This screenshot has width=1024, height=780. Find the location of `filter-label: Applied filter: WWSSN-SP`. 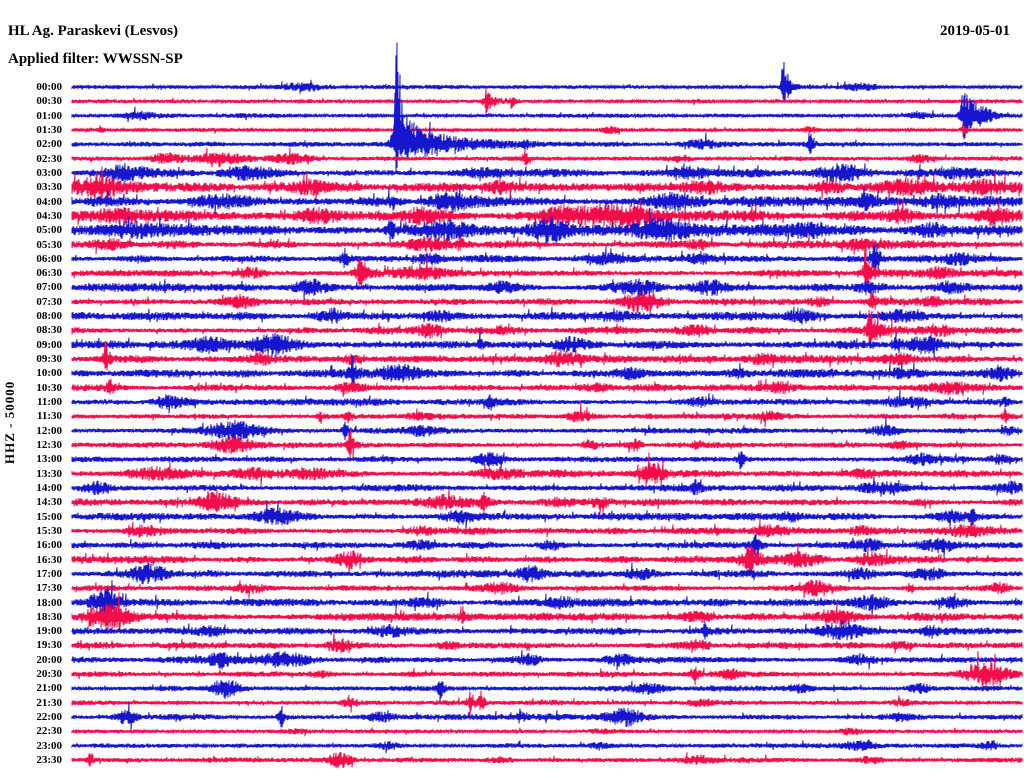

filter-label: Applied filter: WWSSN-SP is located at coordinates (95, 59).